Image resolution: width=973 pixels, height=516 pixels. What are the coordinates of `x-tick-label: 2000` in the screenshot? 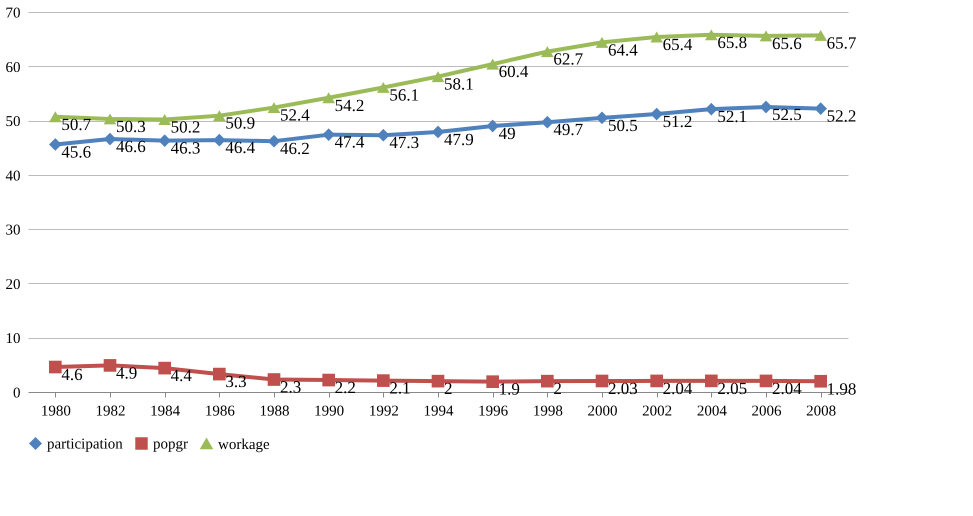 It's located at (603, 412).